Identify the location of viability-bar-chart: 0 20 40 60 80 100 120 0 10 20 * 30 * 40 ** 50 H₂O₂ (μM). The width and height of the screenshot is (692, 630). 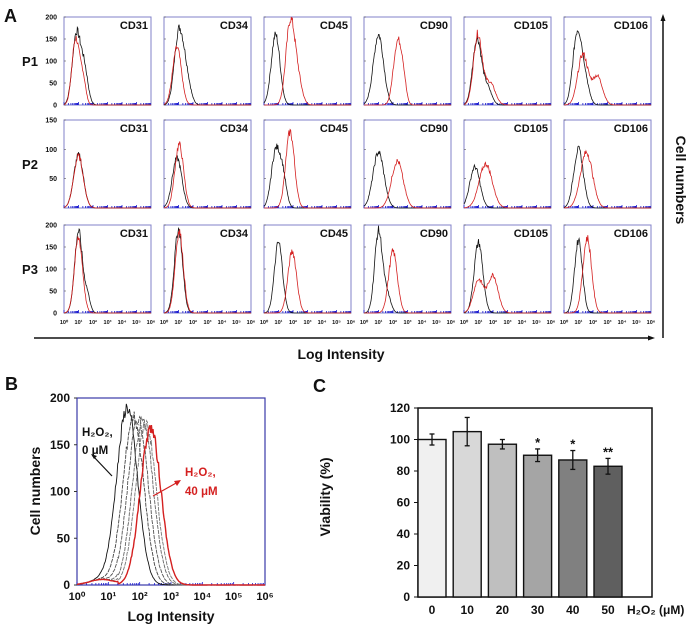
(537, 509).